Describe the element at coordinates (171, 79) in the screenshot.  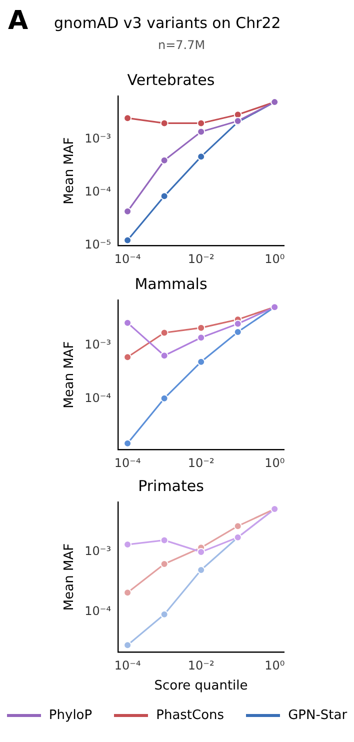
I see `chart-title: Vertebrates` at that location.